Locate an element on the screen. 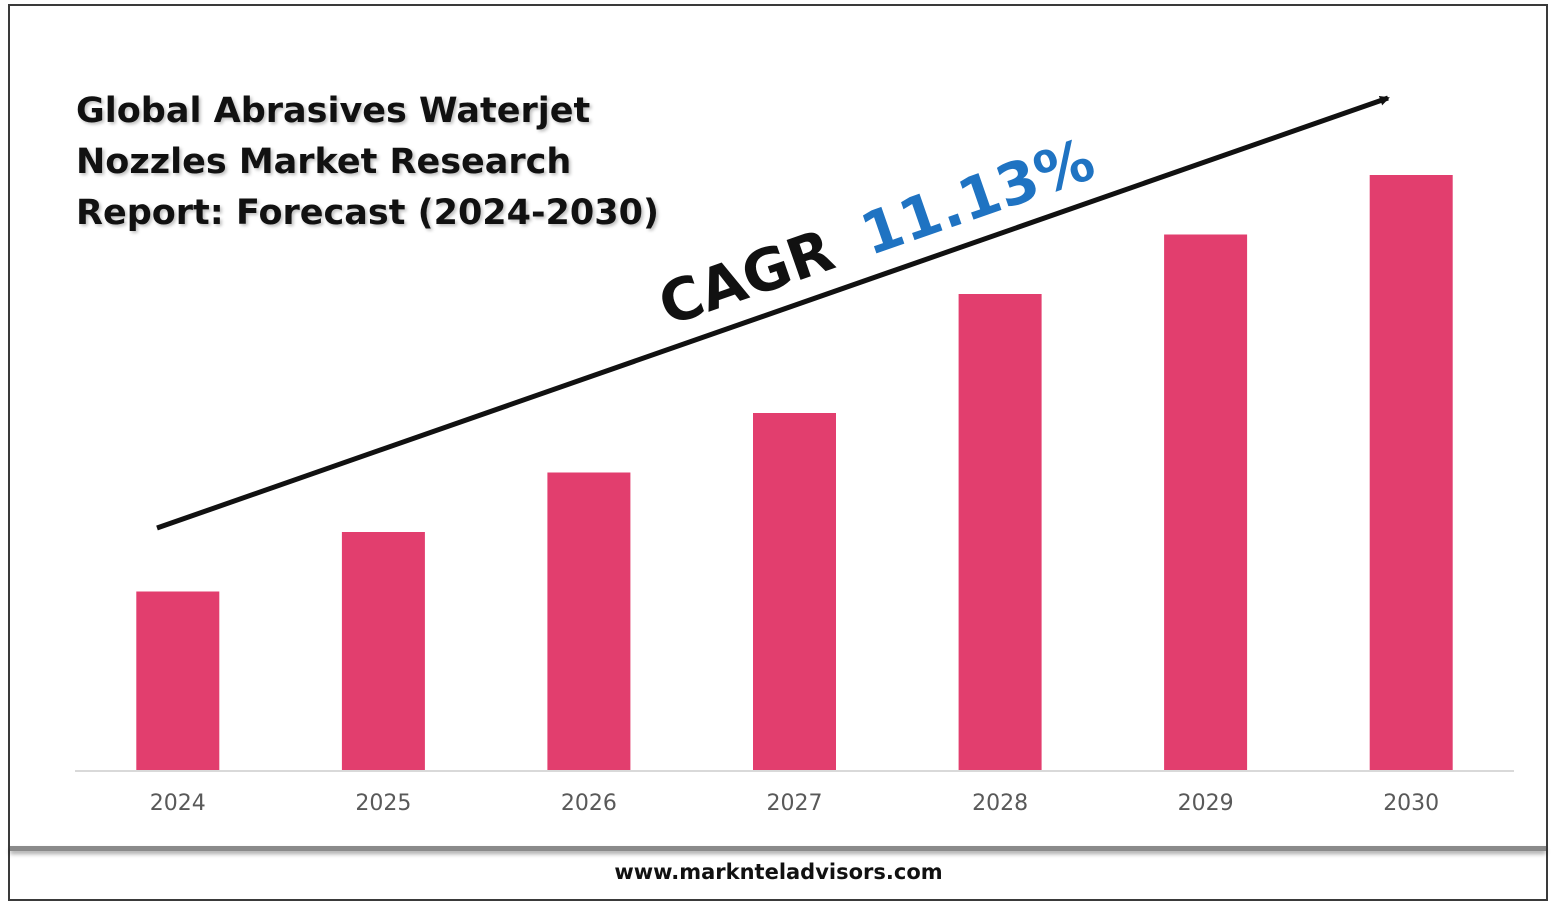 The height and width of the screenshot is (906, 1557). bar-2028 is located at coordinates (1000, 532).